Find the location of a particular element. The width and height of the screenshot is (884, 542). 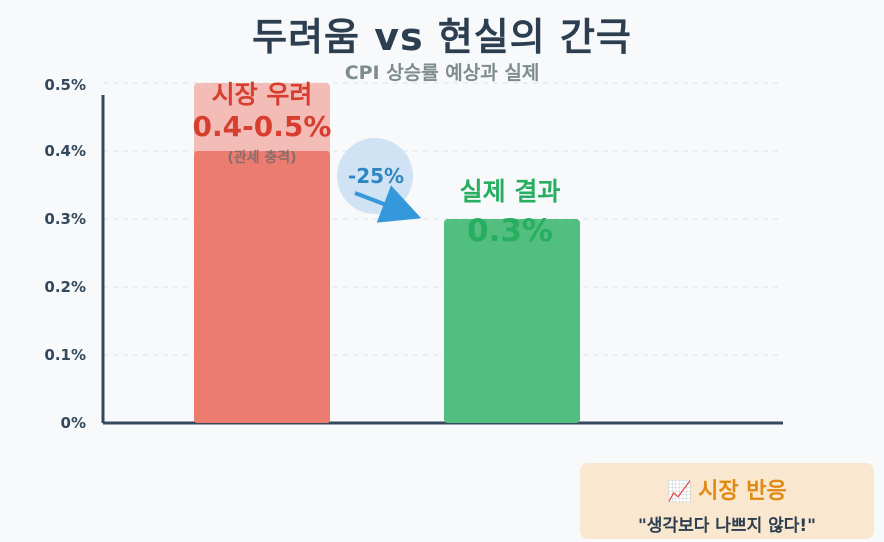

market-reaction-box: 📈 시장 반응 "생각보다 나쁘지 않다!" is located at coordinates (727, 501).